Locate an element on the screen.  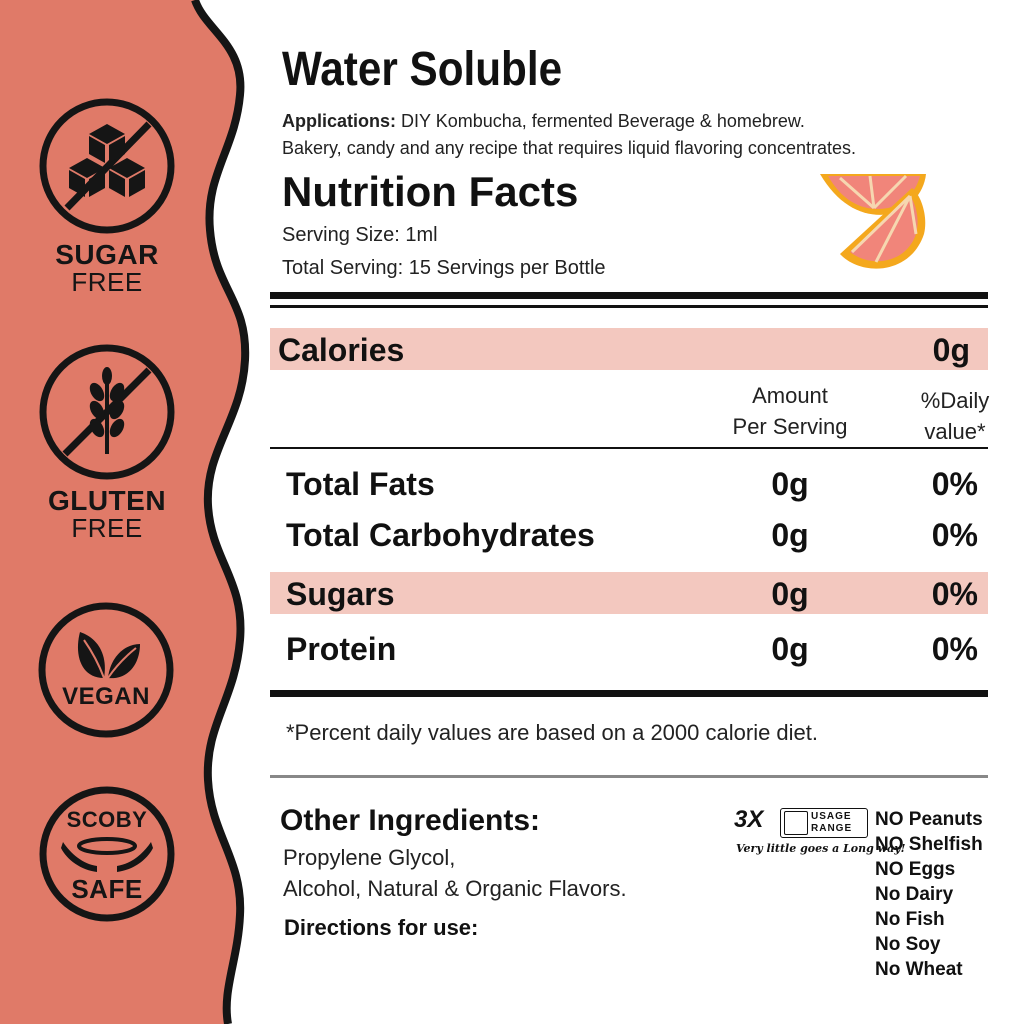
calories-row: Calories 0g is located at coordinates (629, 349).